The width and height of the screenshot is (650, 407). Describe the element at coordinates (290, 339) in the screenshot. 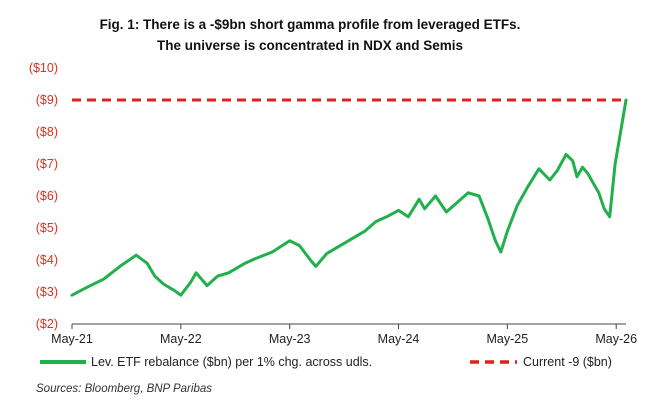

I see `x-tick-label: May-23` at that location.